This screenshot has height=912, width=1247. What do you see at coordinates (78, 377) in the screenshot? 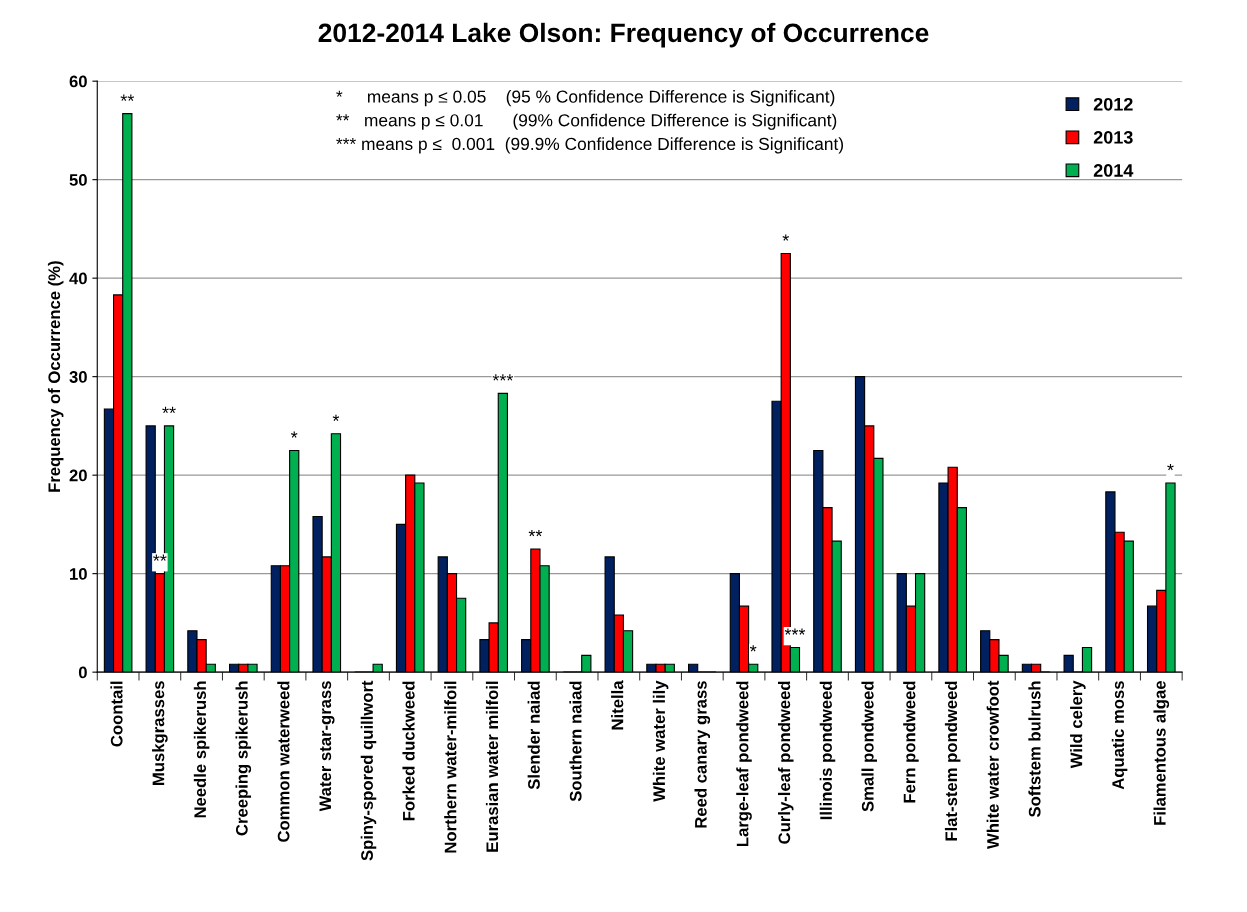
I see `y-tick-label: 30` at bounding box center [78, 377].